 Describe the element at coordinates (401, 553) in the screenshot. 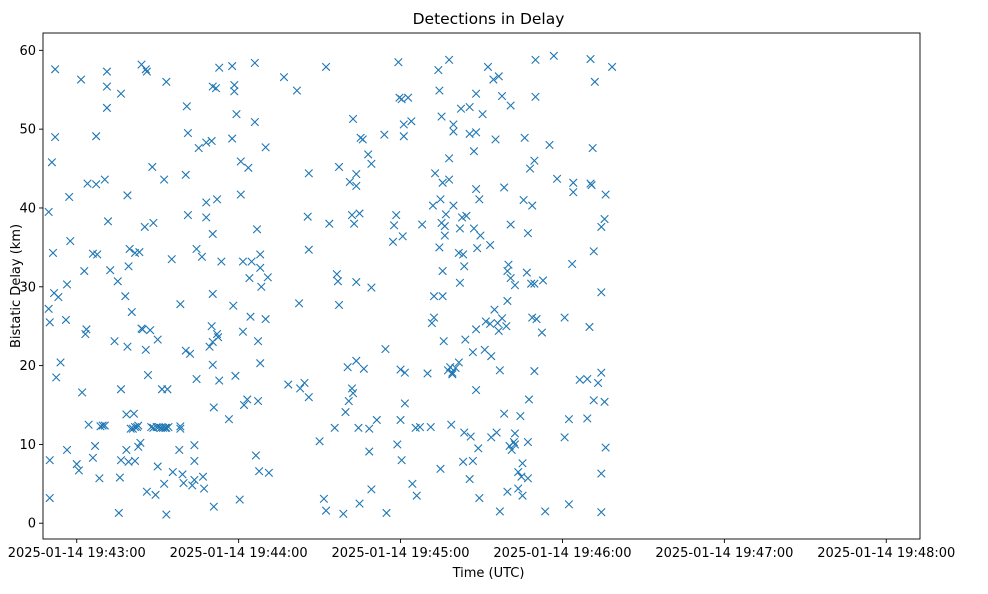

I see `x-tick-label: 2025-01-14 19:45:00` at that location.